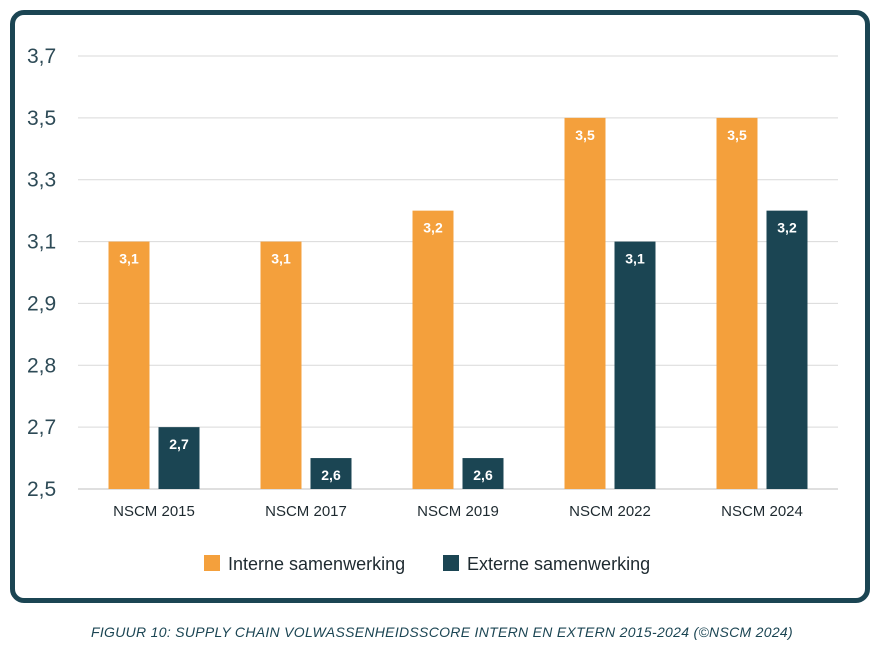 This screenshot has height=663, width=884. I want to click on y-tick-label: 3,3, so click(41, 180).